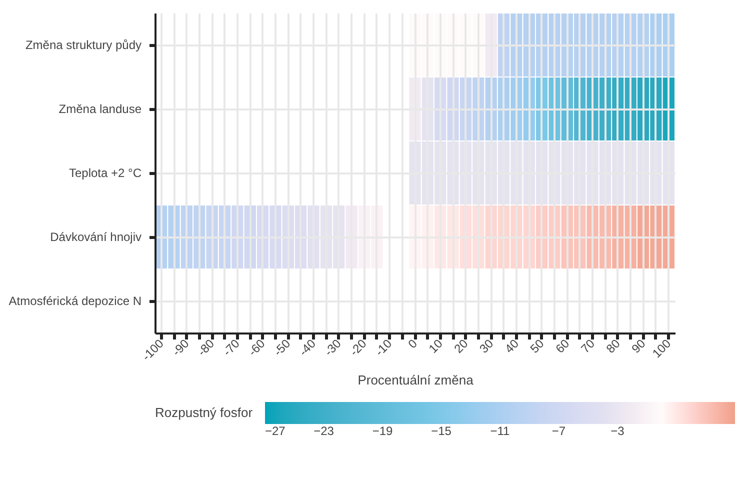 The width and height of the screenshot is (737, 500). Describe the element at coordinates (324, 431) in the screenshot. I see `color-bar-label: −23` at that location.